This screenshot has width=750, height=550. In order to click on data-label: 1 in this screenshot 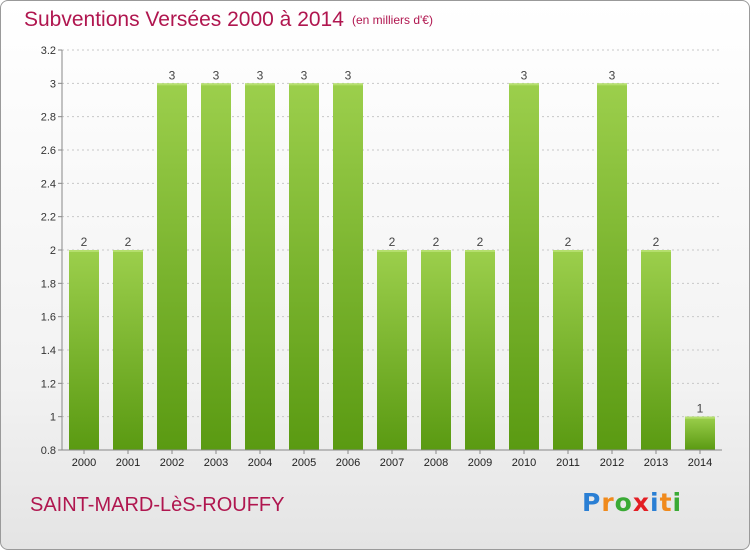, I will do `click(700, 409)`.